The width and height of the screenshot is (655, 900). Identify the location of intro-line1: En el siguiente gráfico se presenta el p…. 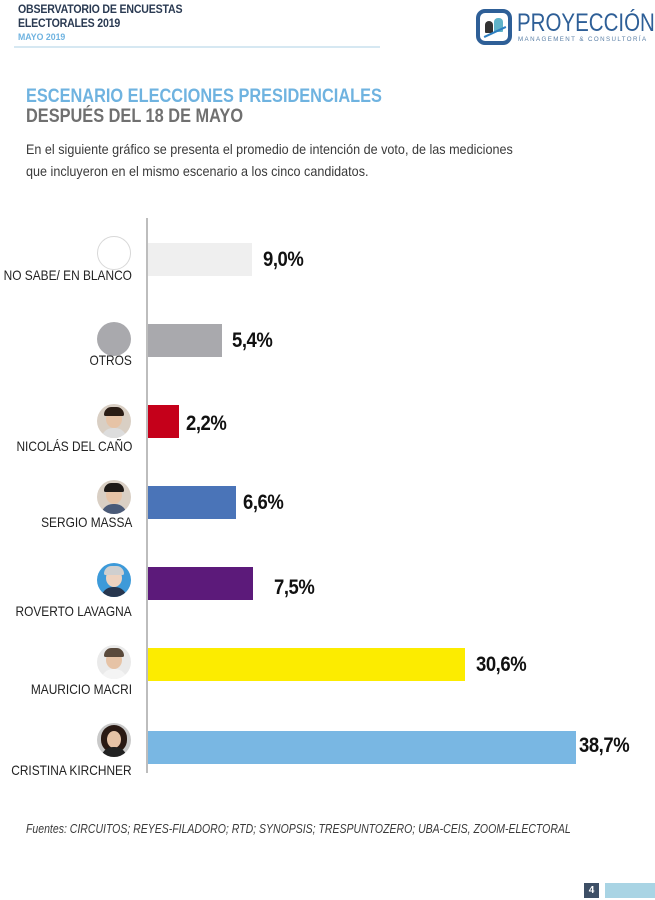
(269, 149).